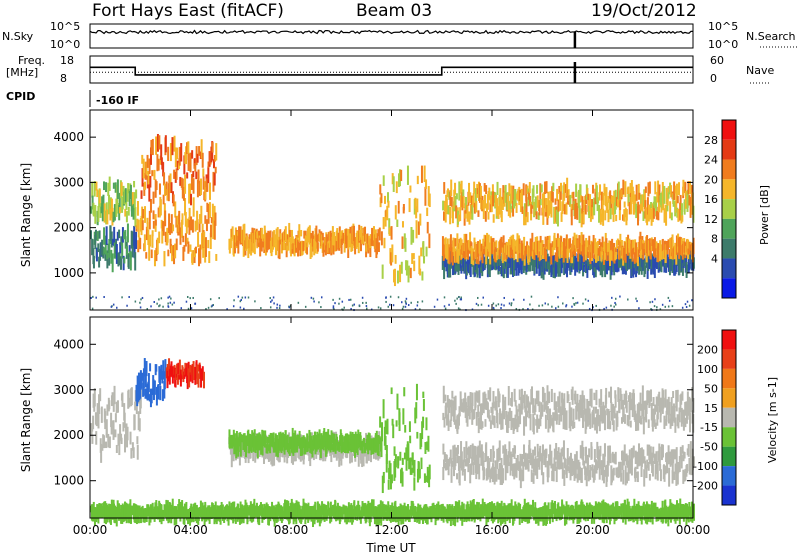 The height and width of the screenshot is (554, 800). What do you see at coordinates (772, 420) in the screenshot?
I see `velocity-colorbar-title: Velocity [m s-1]` at bounding box center [772, 420].